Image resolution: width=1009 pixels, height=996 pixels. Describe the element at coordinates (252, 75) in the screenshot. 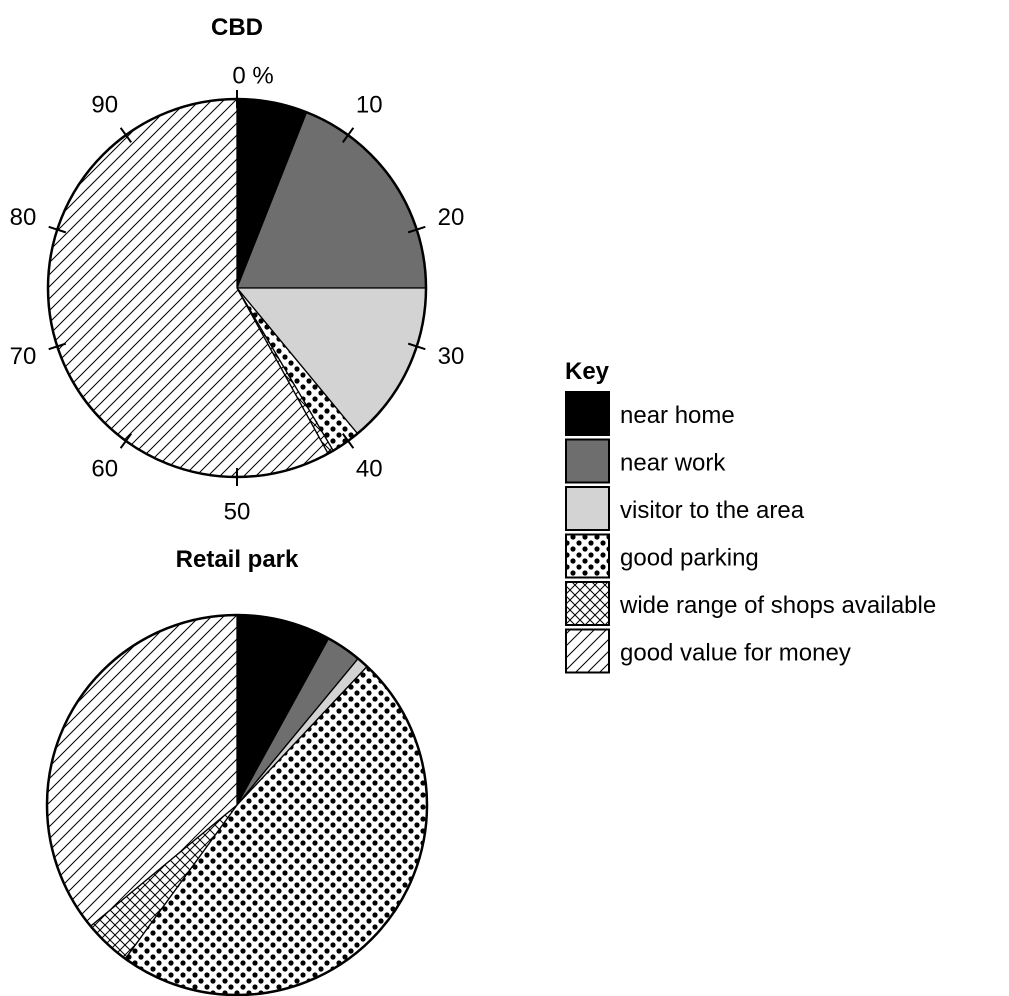

I see `cbd-tick-label-0: 0 %` at that location.